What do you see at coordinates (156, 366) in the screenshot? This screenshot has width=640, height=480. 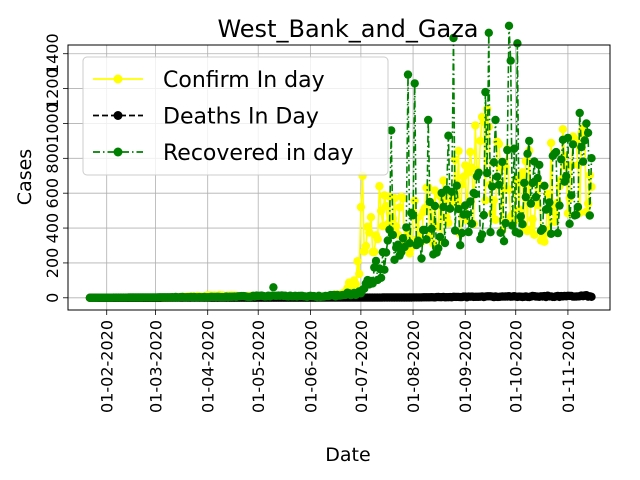 I see `x-tick-label: 01-03-2020` at bounding box center [156, 366].